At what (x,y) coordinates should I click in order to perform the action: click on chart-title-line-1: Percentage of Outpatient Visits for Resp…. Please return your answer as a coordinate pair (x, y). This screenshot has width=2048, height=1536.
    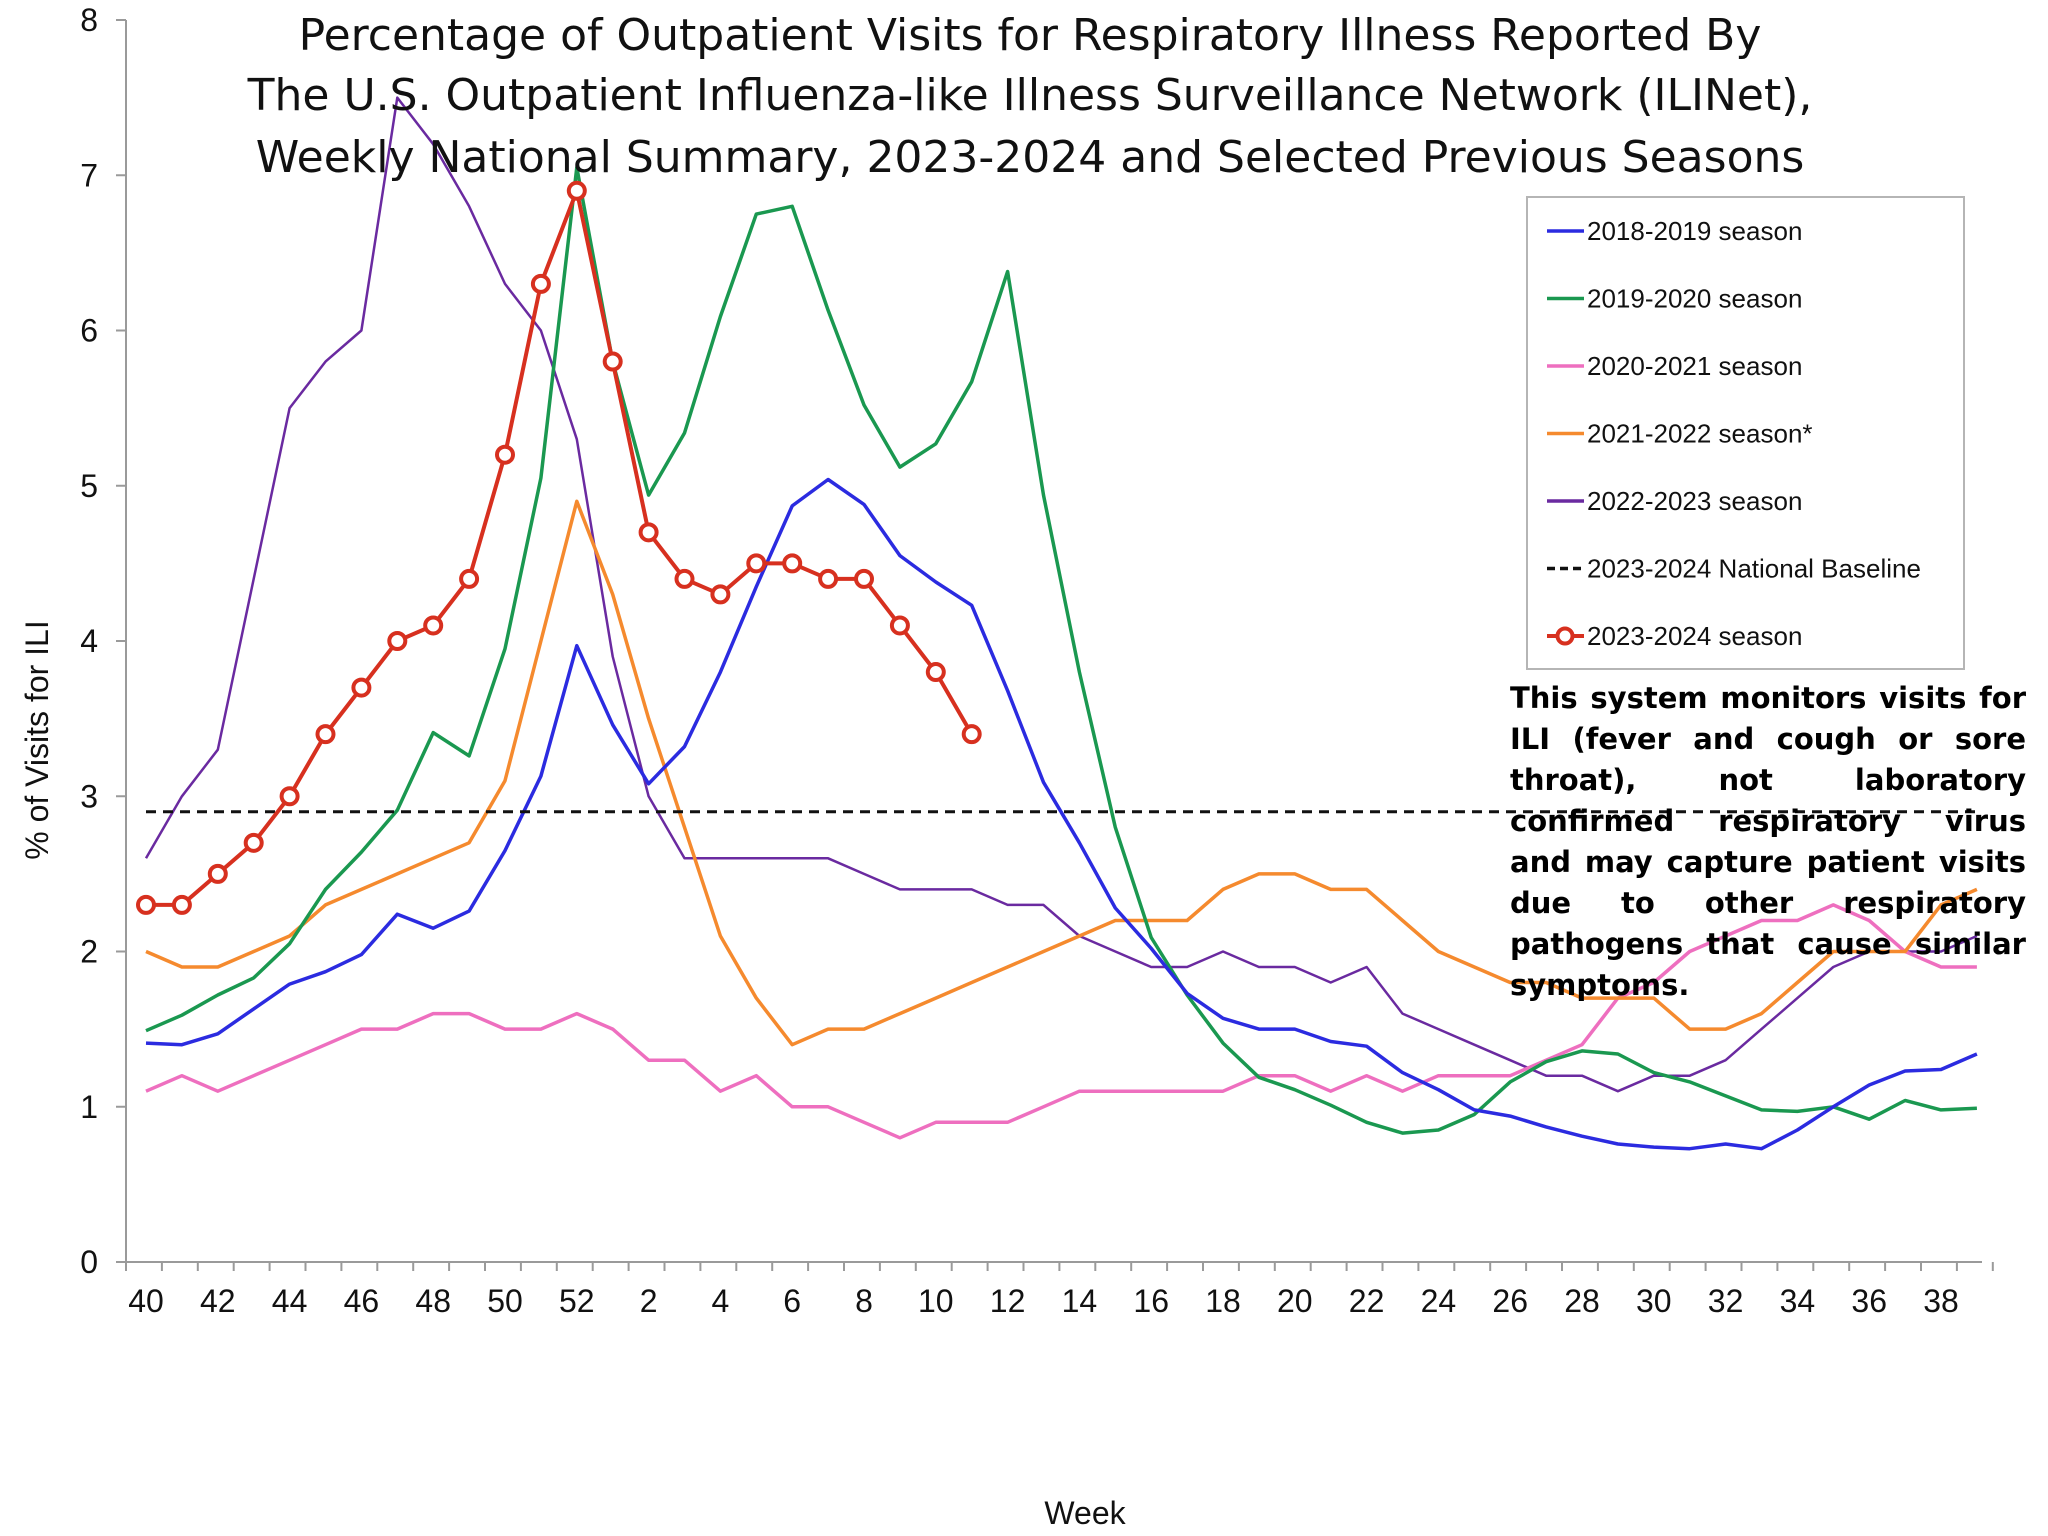
    Looking at the image, I should click on (1030, 35).